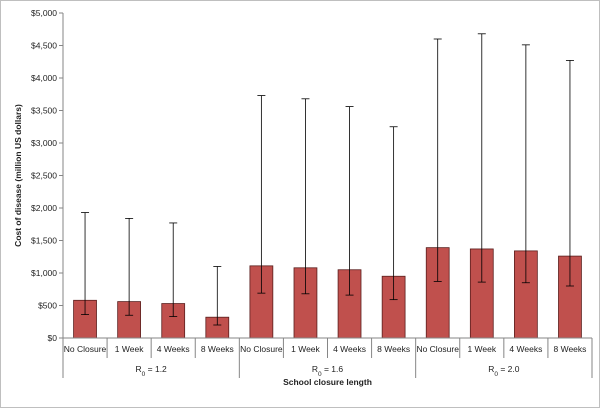  I want to click on y-tick-label: $3,500, so click(44, 111).